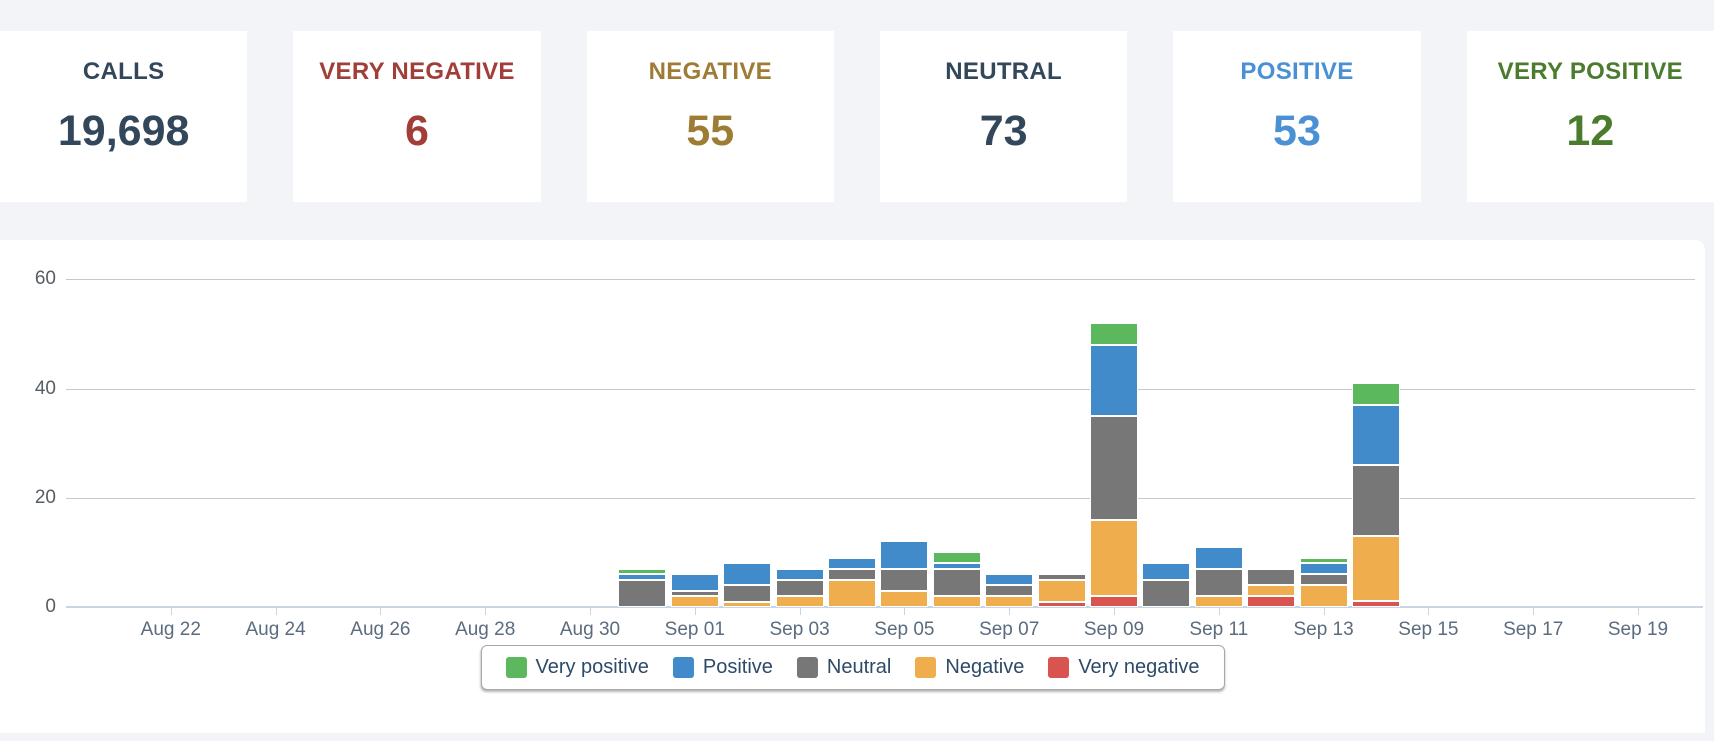  What do you see at coordinates (710, 116) in the screenshot?
I see `stat-card-negative: NEGATIVE 55` at bounding box center [710, 116].